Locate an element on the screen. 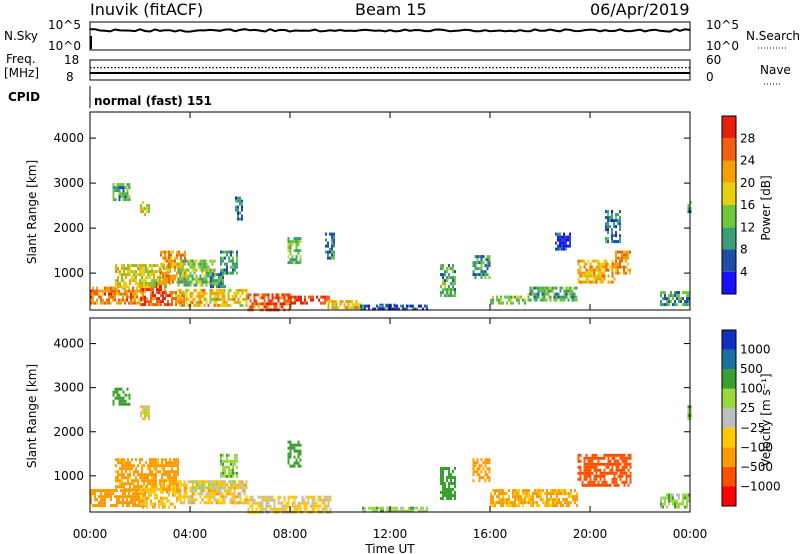 Image resolution: width=800 pixels, height=554 pixels. velocity-colorbar-tick-label: 500 is located at coordinates (751, 369).